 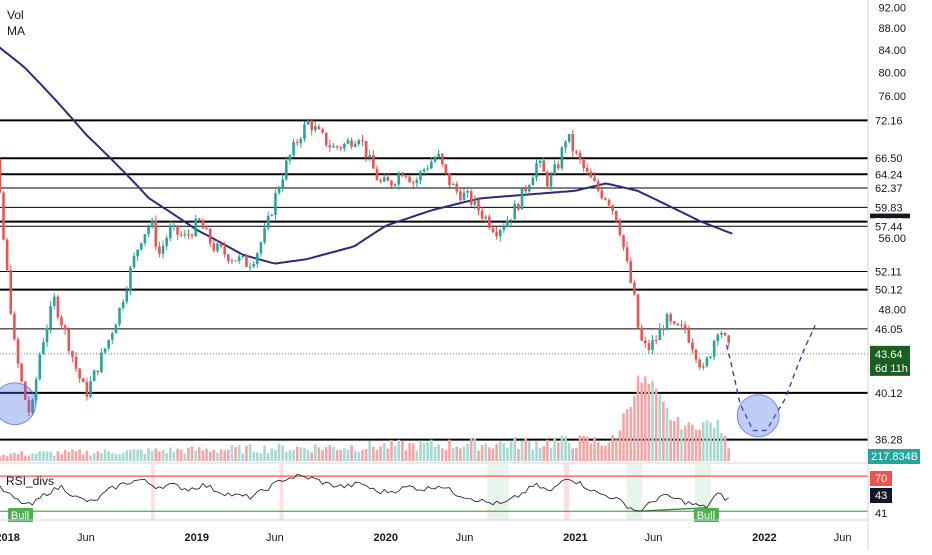 I want to click on vol-indicator-label: Vol, so click(x=15, y=15).